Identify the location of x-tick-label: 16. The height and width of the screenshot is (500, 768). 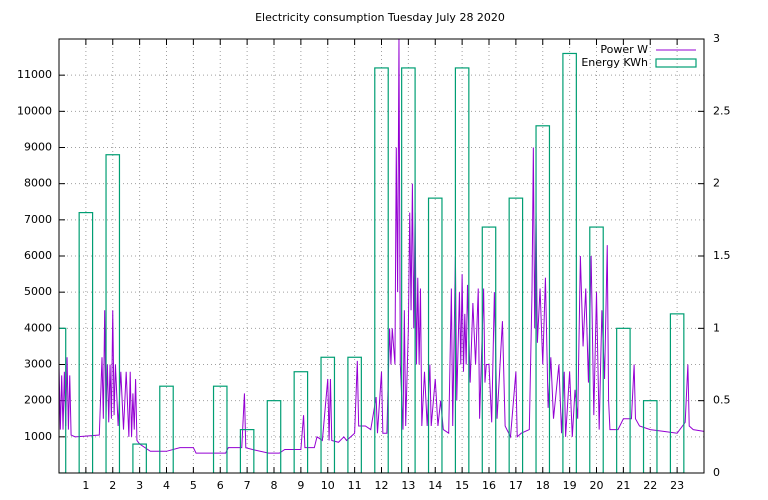
(489, 485).